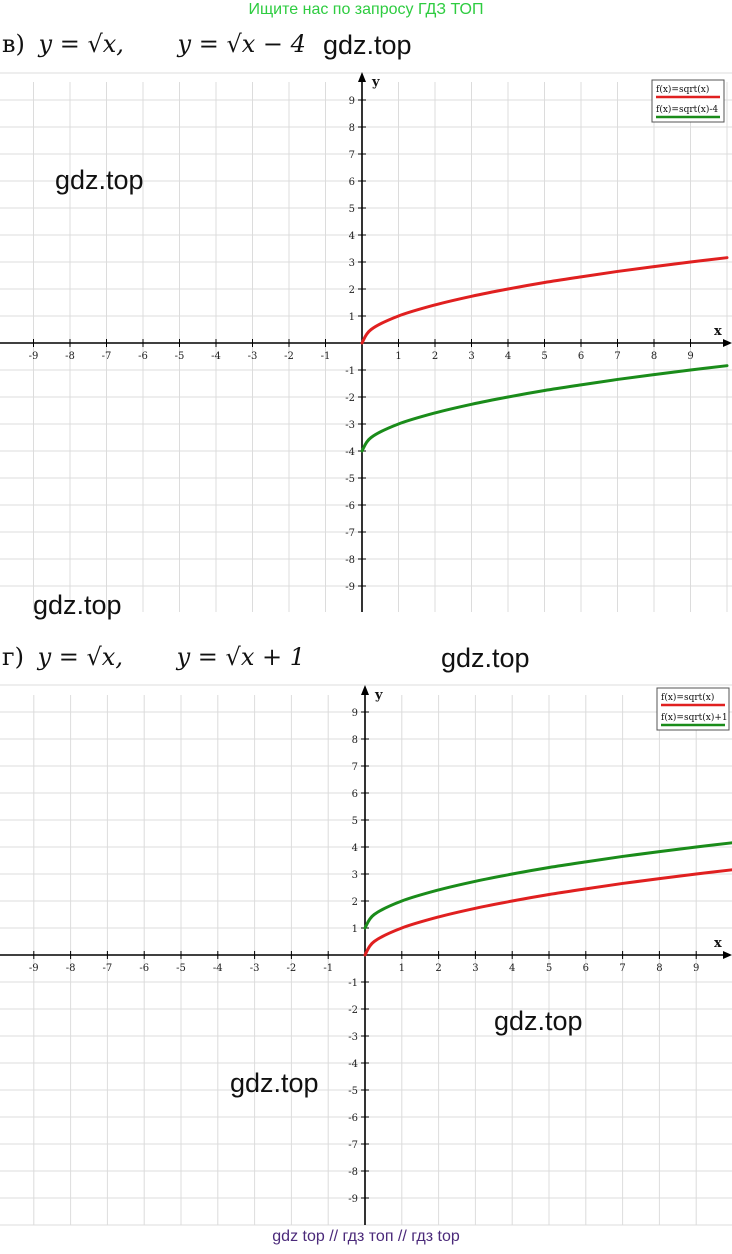  What do you see at coordinates (690, 356) in the screenshot?
I see `x-tick-label: 9` at bounding box center [690, 356].